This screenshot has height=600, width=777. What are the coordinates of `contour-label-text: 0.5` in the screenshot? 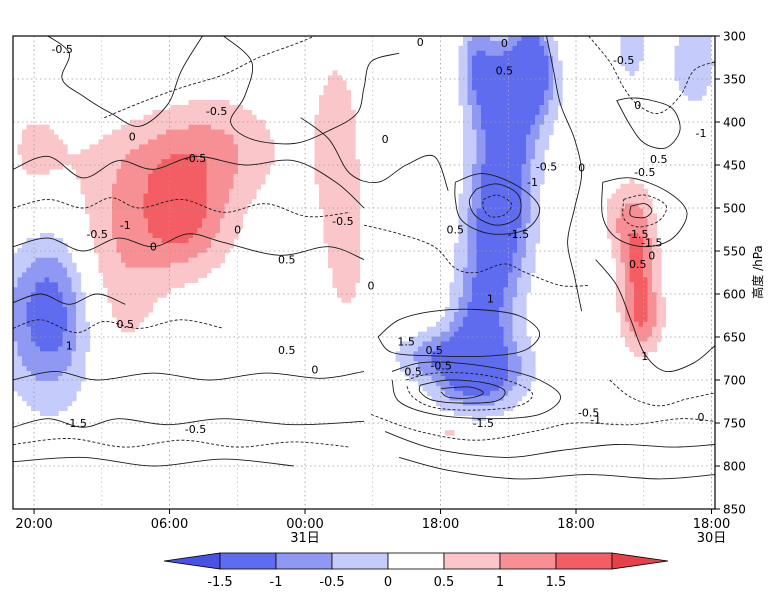 It's located at (638, 264).